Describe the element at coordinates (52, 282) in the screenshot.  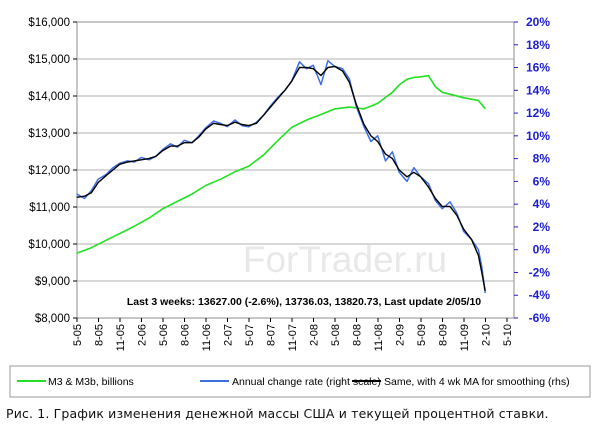
I see `left-tick-label: $9,000` at that location.